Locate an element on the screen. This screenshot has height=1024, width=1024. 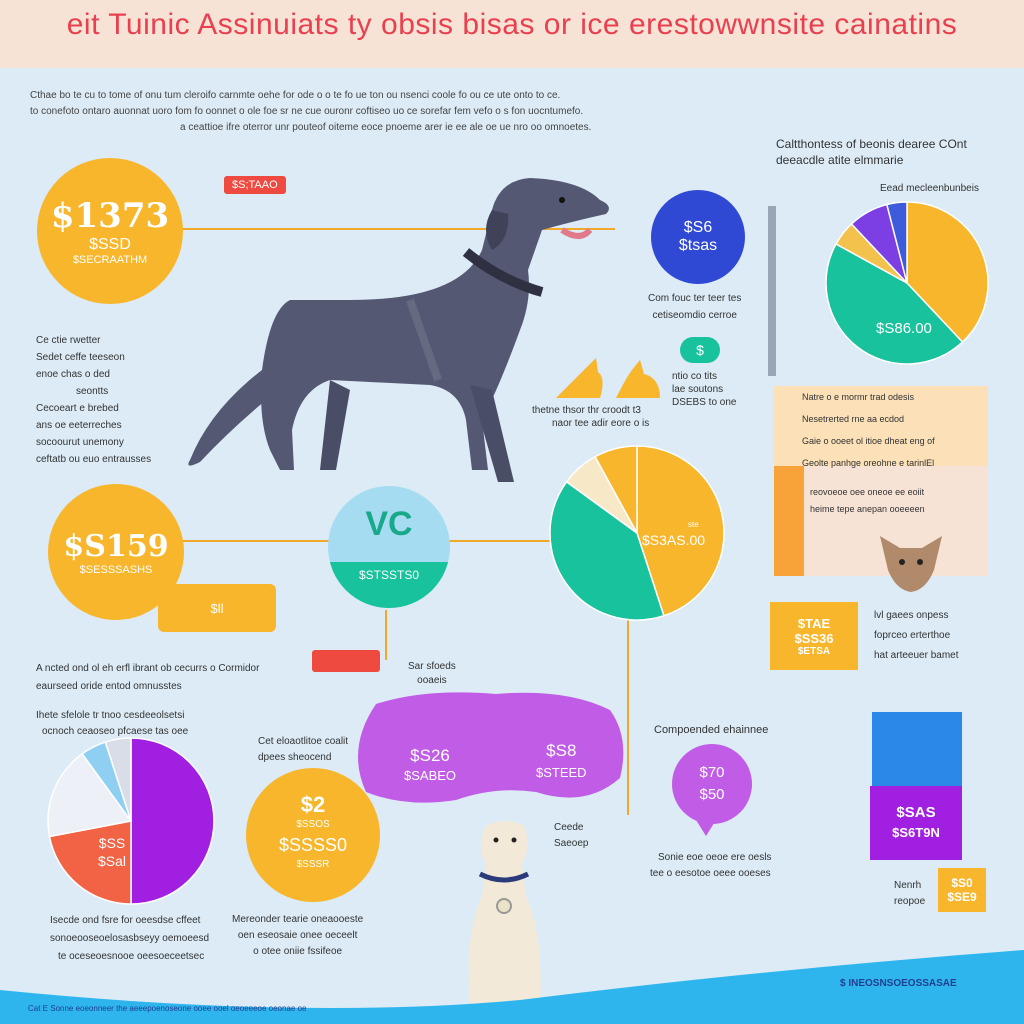
panel-line: Geolte panhge oreohne e tarinlEl is located at coordinates (868, 463).